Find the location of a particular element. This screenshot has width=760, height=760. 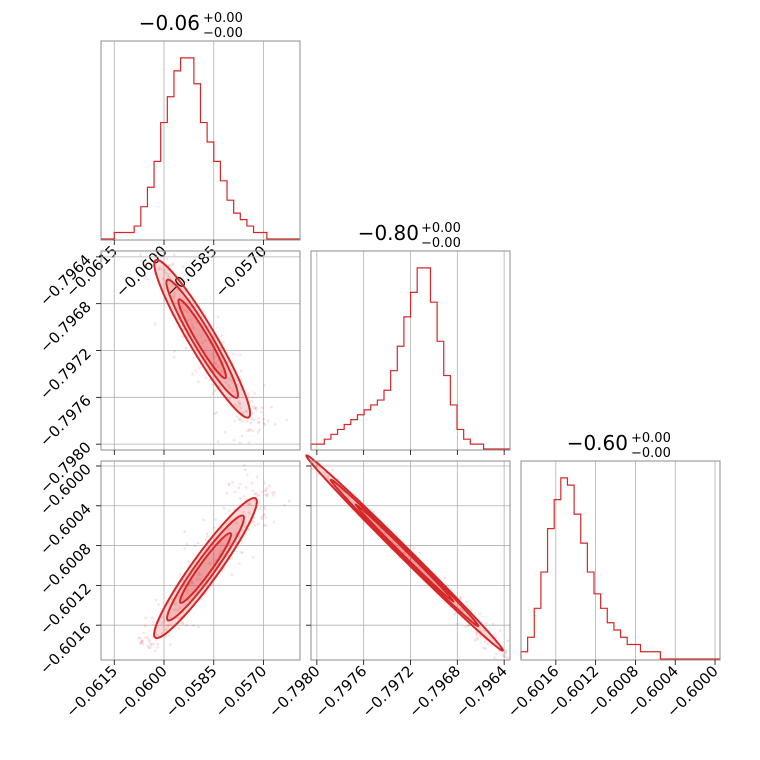

title-p0-minus: −0.00 is located at coordinates (223, 33).